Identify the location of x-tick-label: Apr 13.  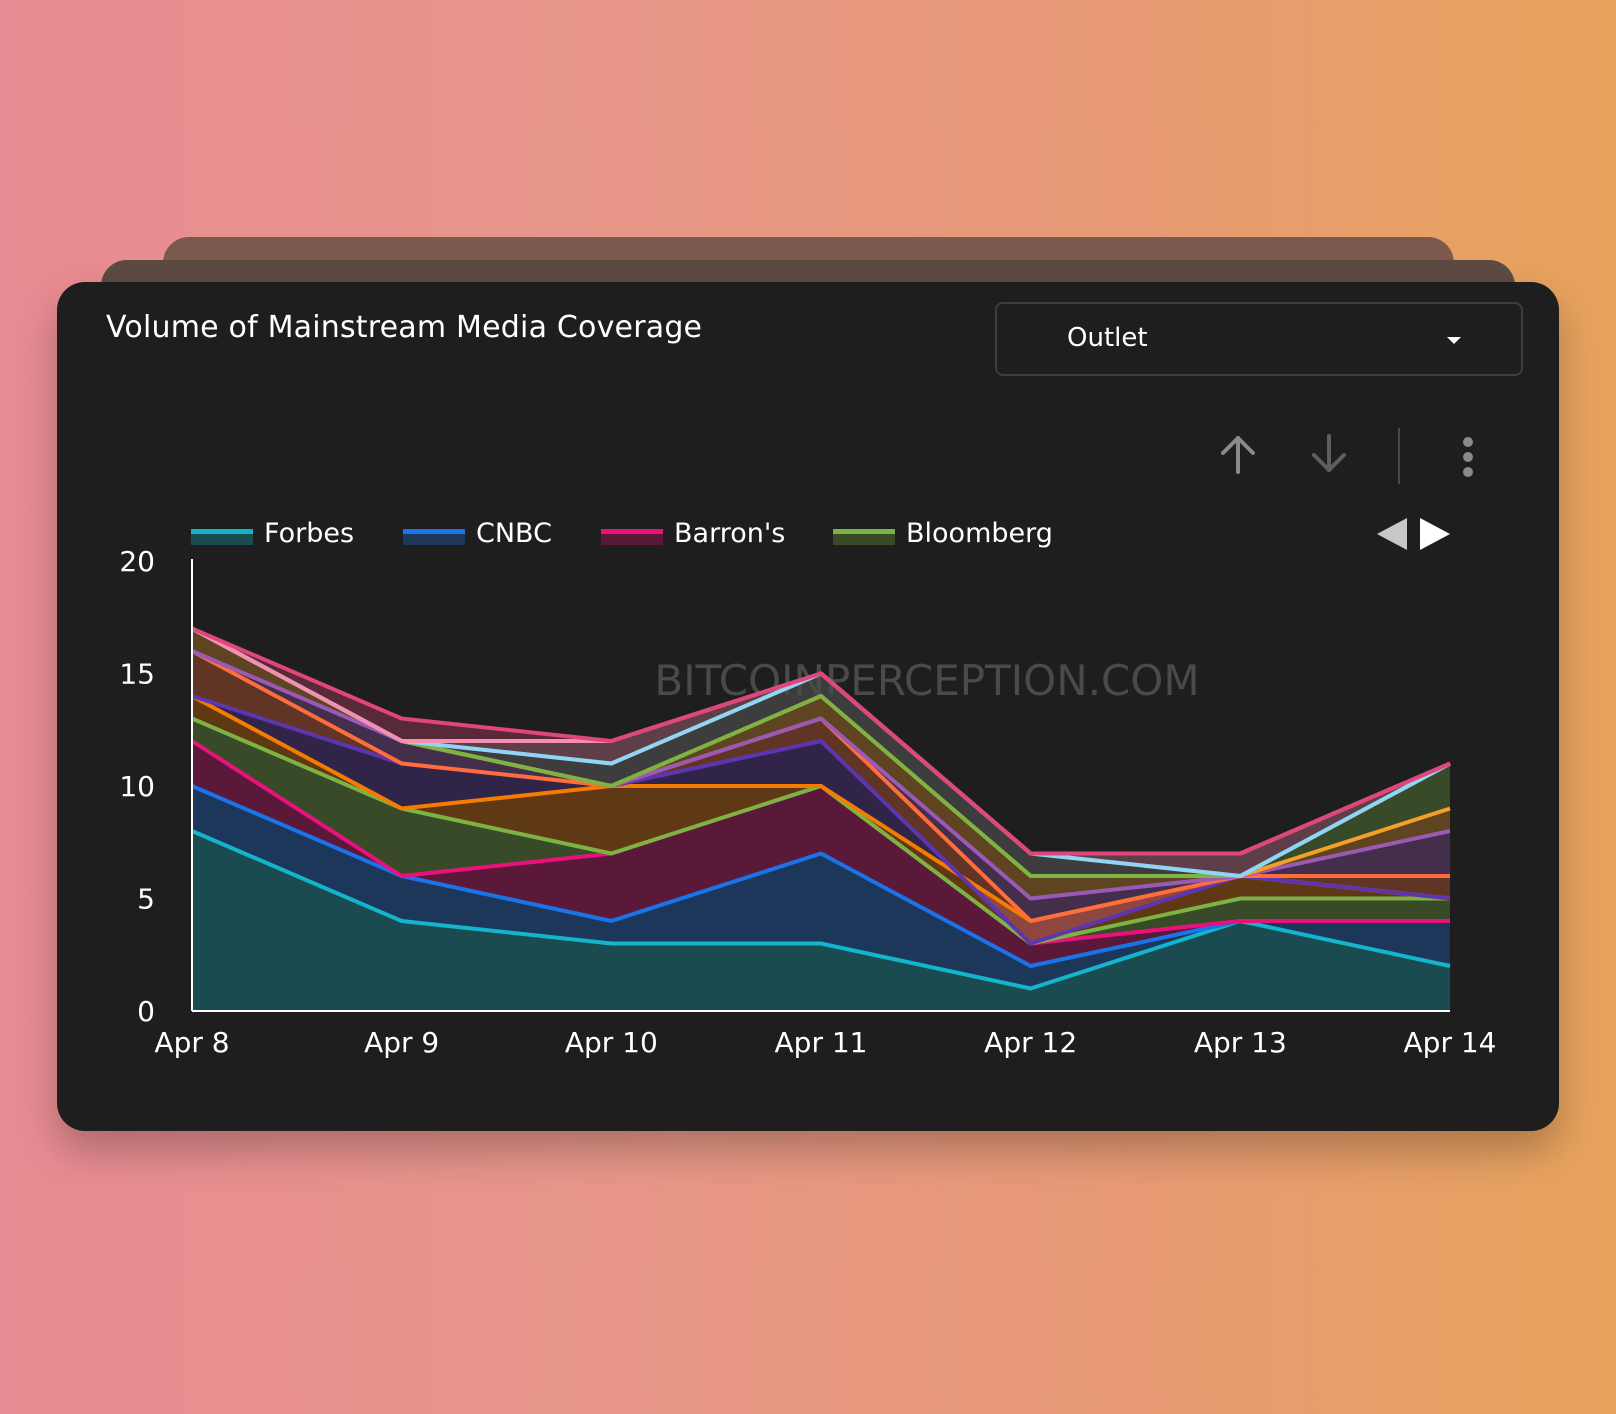
(1240, 1042).